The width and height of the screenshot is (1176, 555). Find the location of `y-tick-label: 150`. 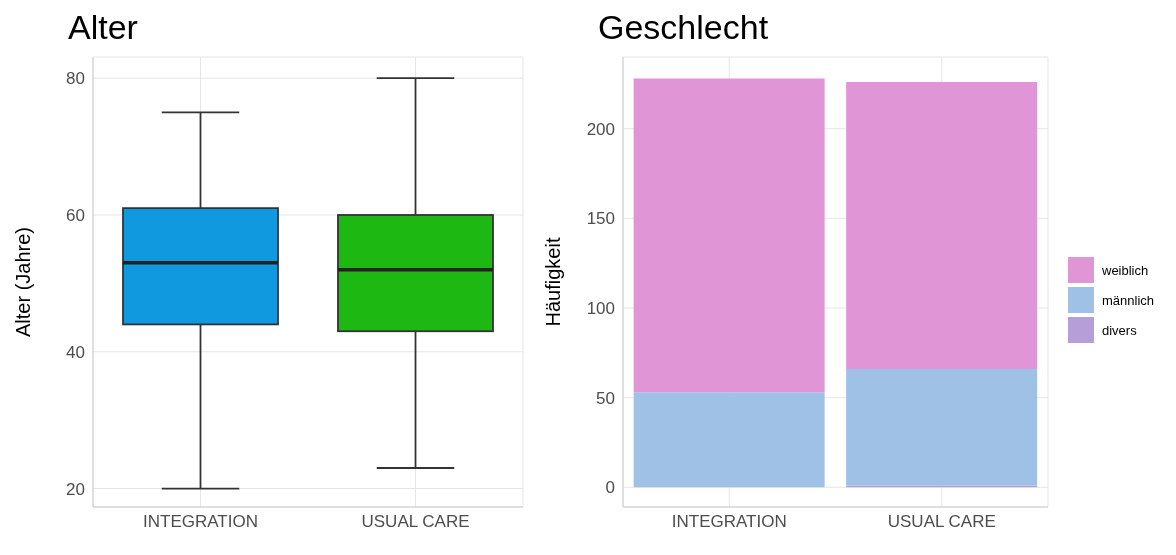

y-tick-label: 150 is located at coordinates (600, 219).